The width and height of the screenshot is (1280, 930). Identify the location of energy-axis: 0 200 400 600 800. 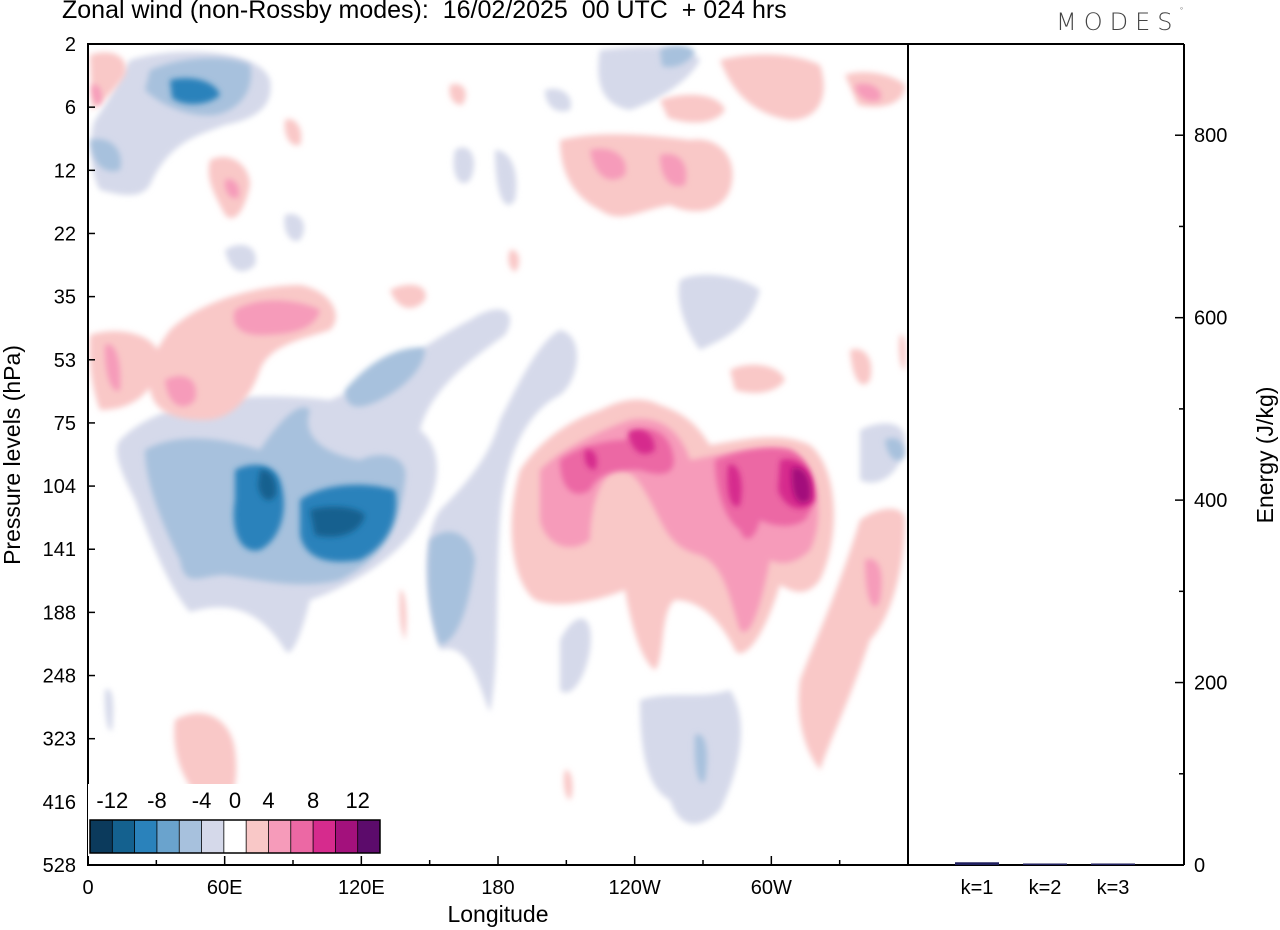
(1201, 460).